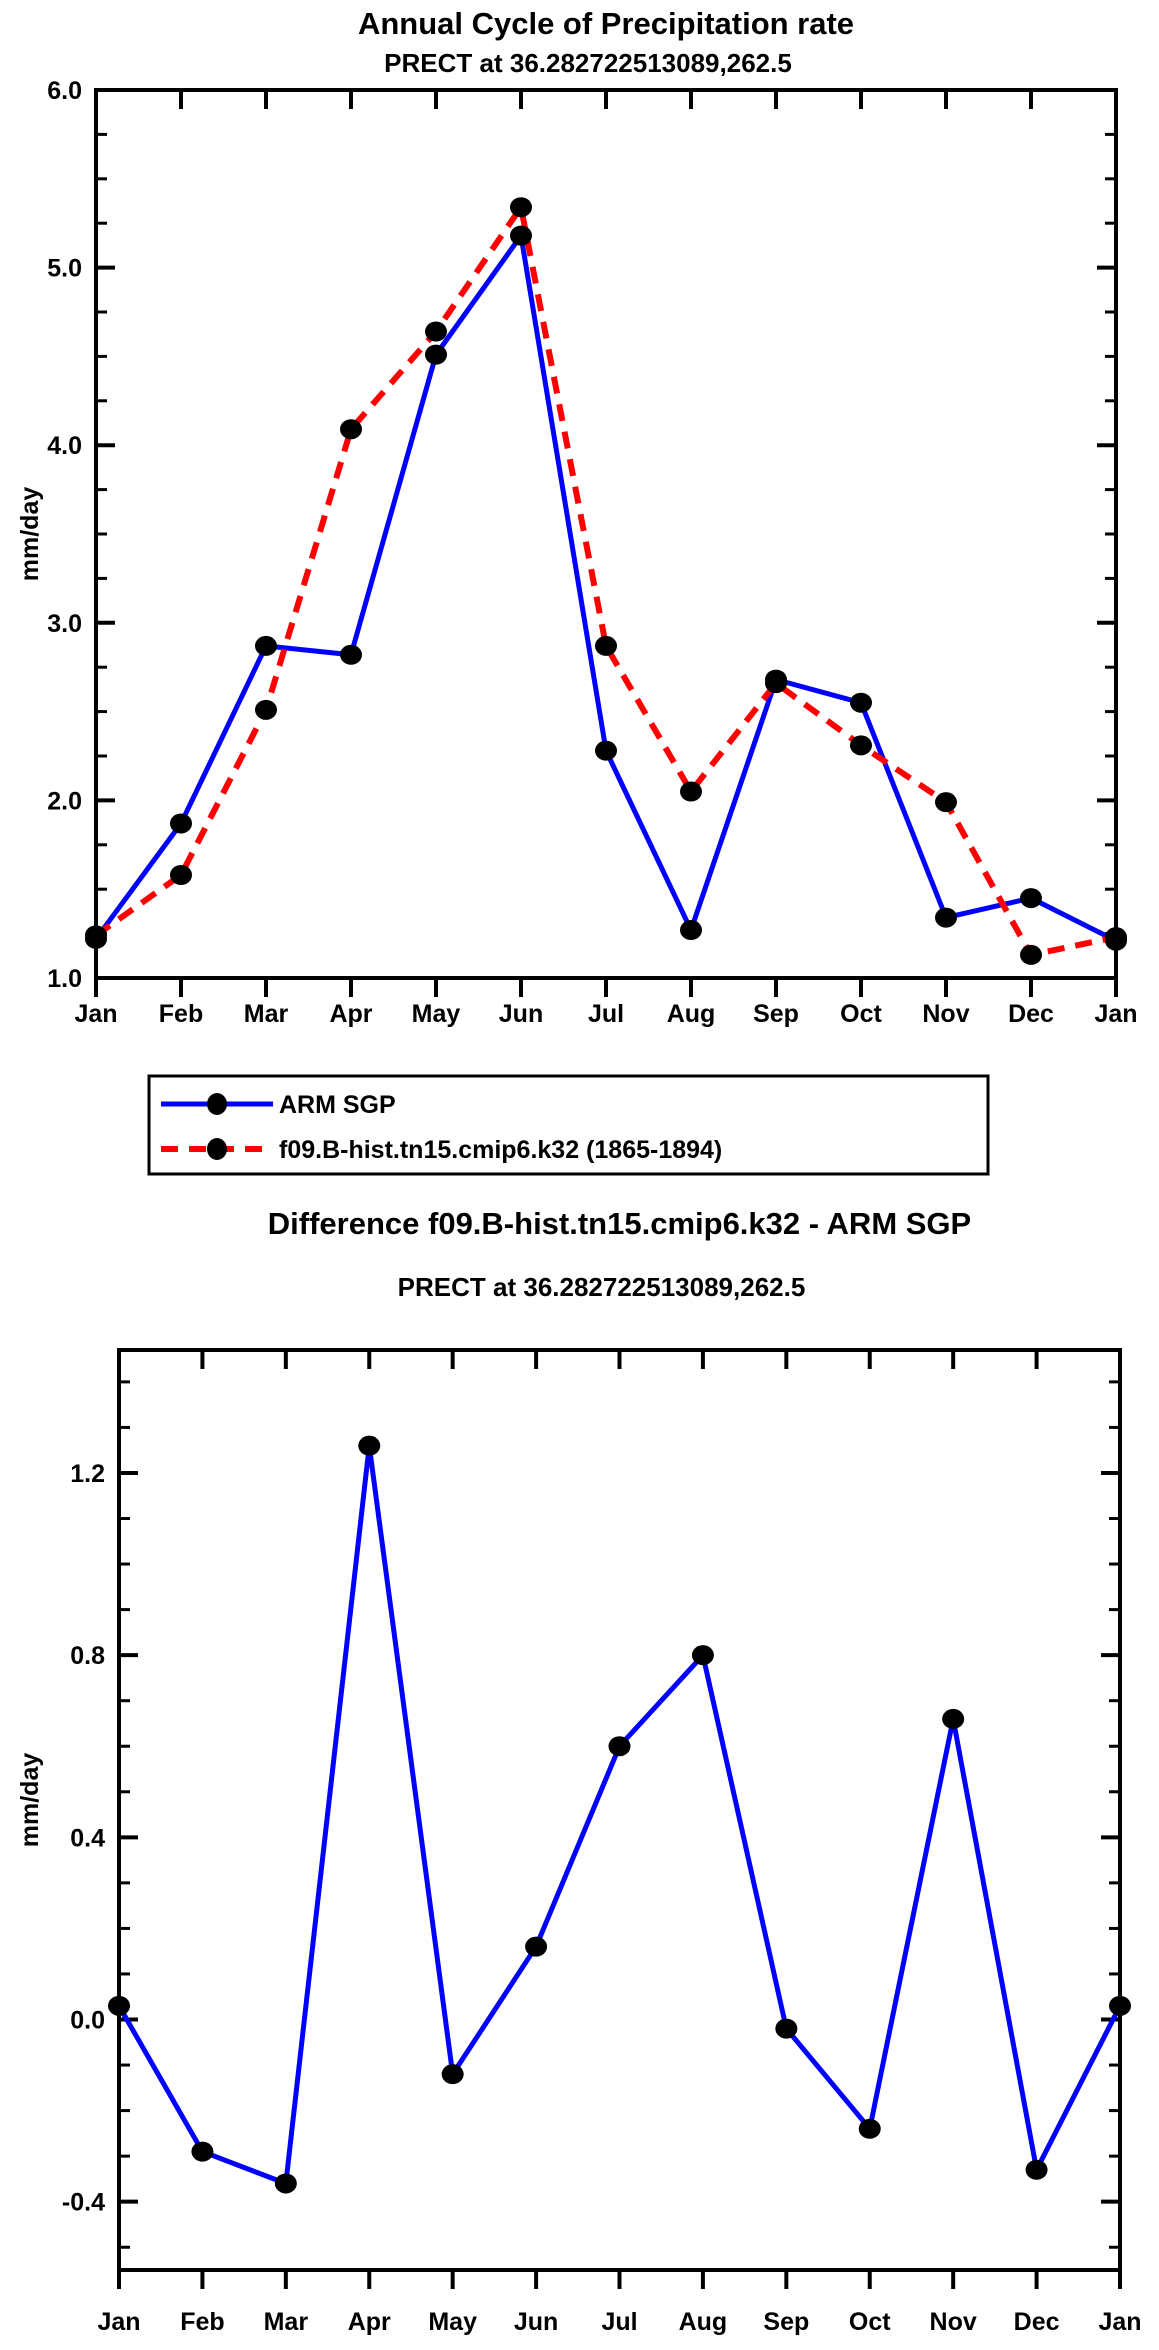 The width and height of the screenshot is (1159, 2350). I want to click on panel-1-xtick-label-11: Dec, so click(1037, 2322).